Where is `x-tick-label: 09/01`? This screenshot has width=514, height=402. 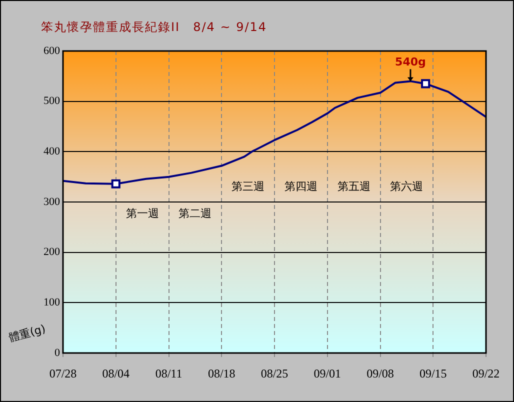
x-tick-label: 09/01 is located at coordinates (328, 373).